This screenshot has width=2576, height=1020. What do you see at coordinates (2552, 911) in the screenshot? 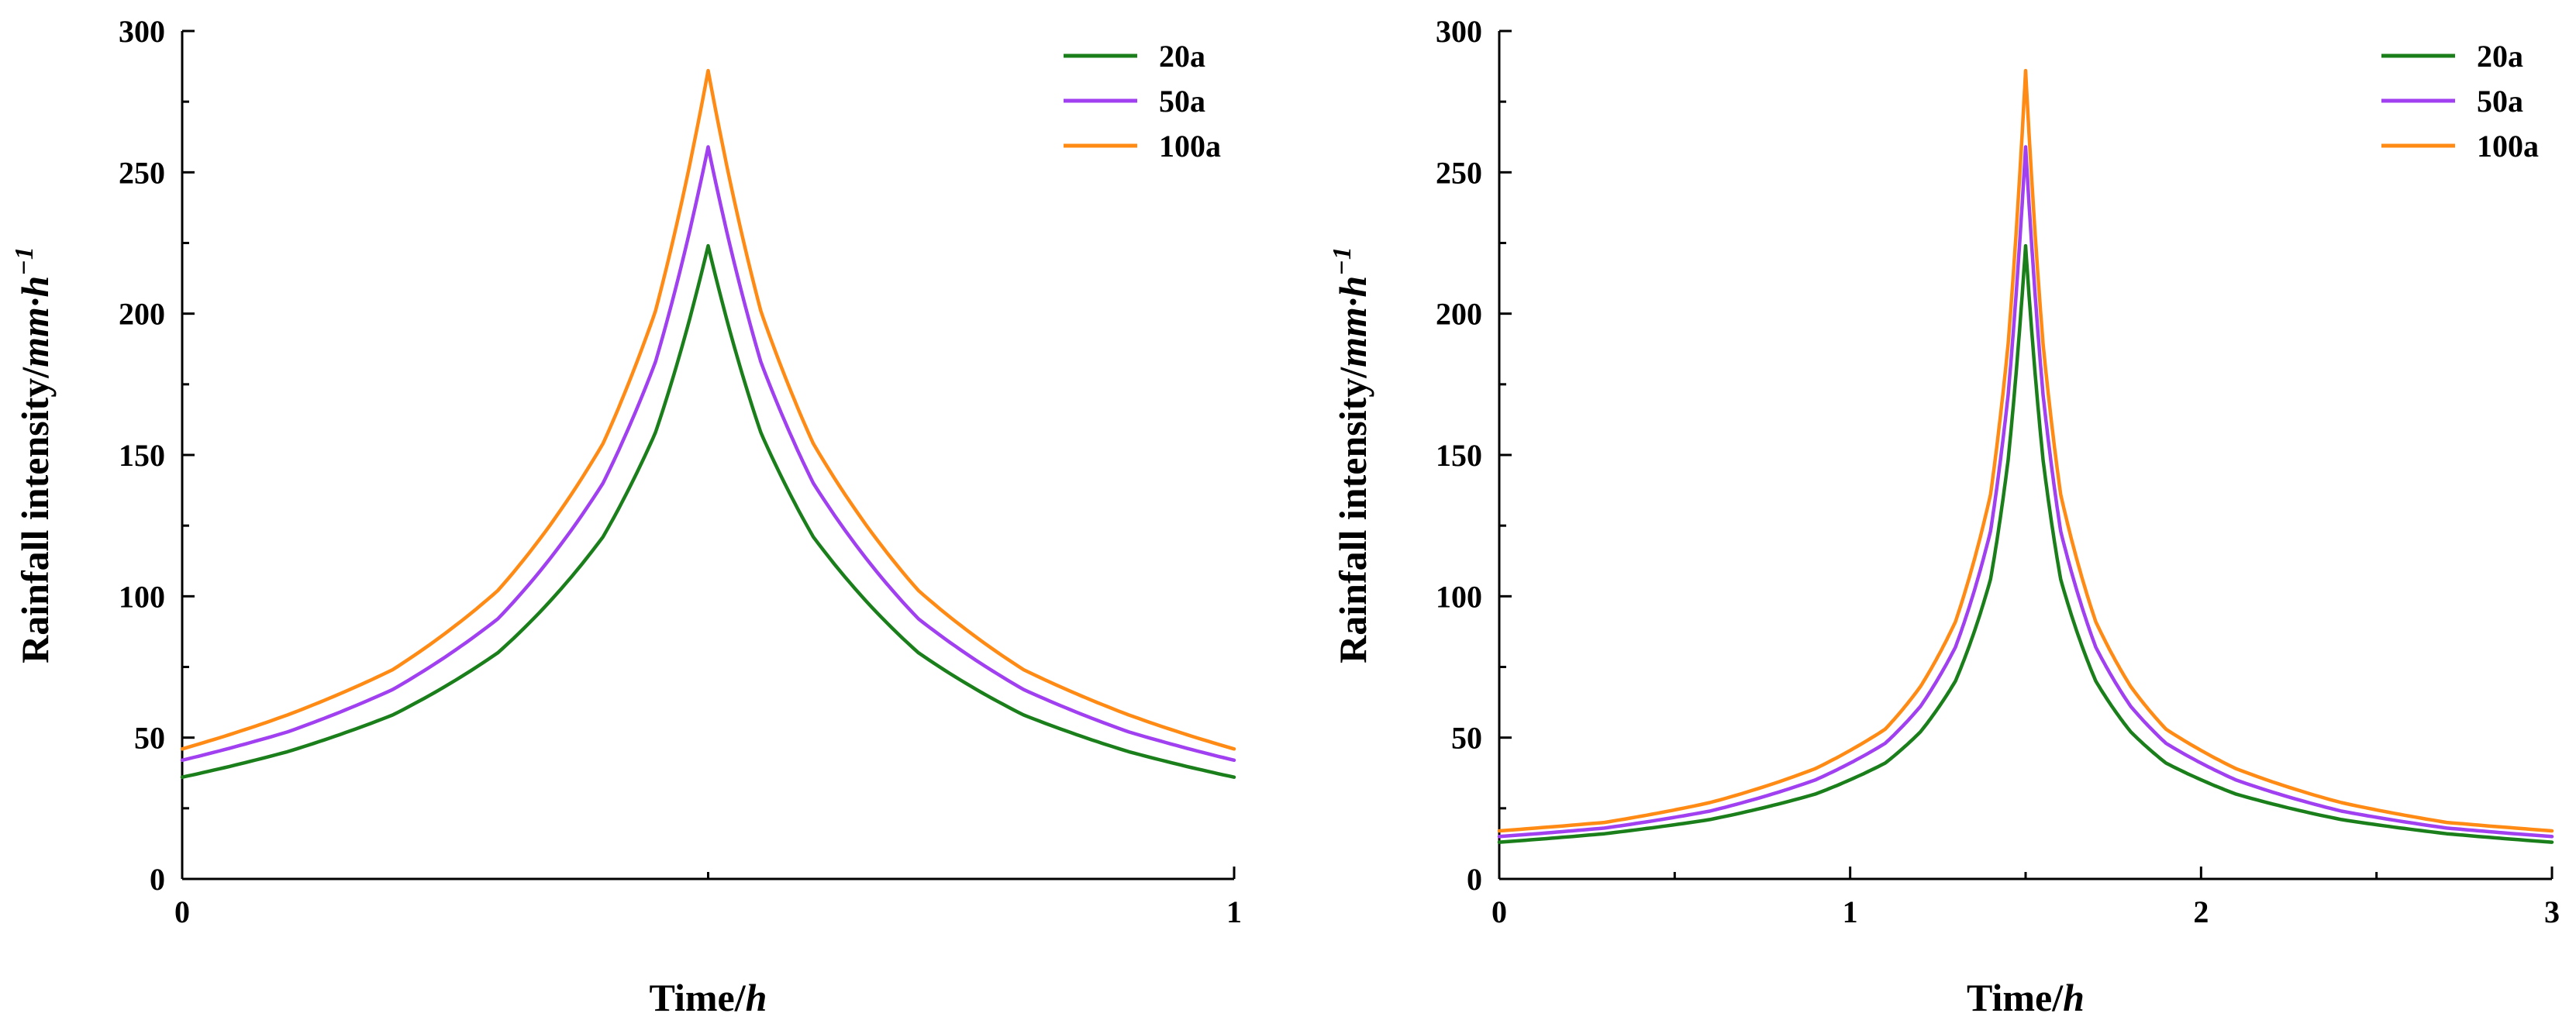
I see `x-tick-label: 3` at bounding box center [2552, 911].